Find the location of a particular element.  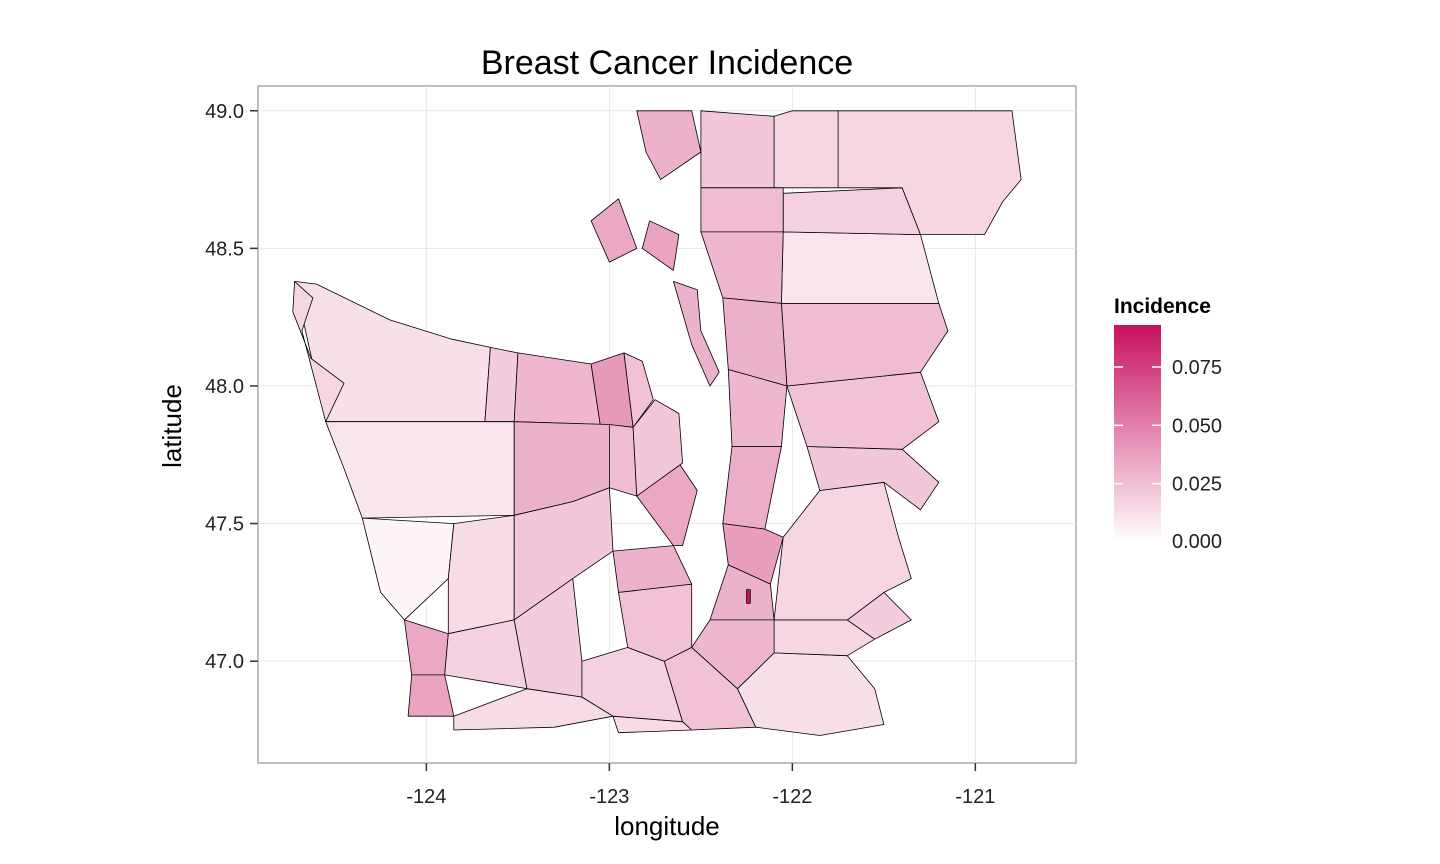

x-tick-label: -123 is located at coordinates (609, 797).